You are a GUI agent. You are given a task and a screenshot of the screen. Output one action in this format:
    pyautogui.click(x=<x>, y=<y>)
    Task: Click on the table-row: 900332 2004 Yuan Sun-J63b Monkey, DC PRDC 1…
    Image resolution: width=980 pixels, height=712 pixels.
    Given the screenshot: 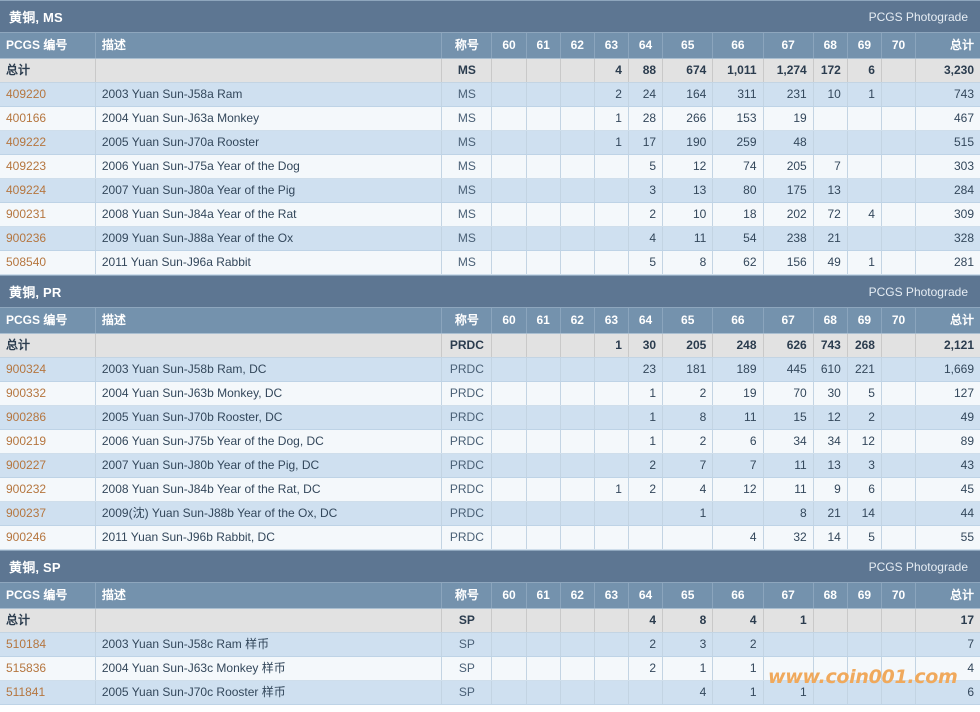 What is the action you would take?
    pyautogui.click(x=490, y=393)
    